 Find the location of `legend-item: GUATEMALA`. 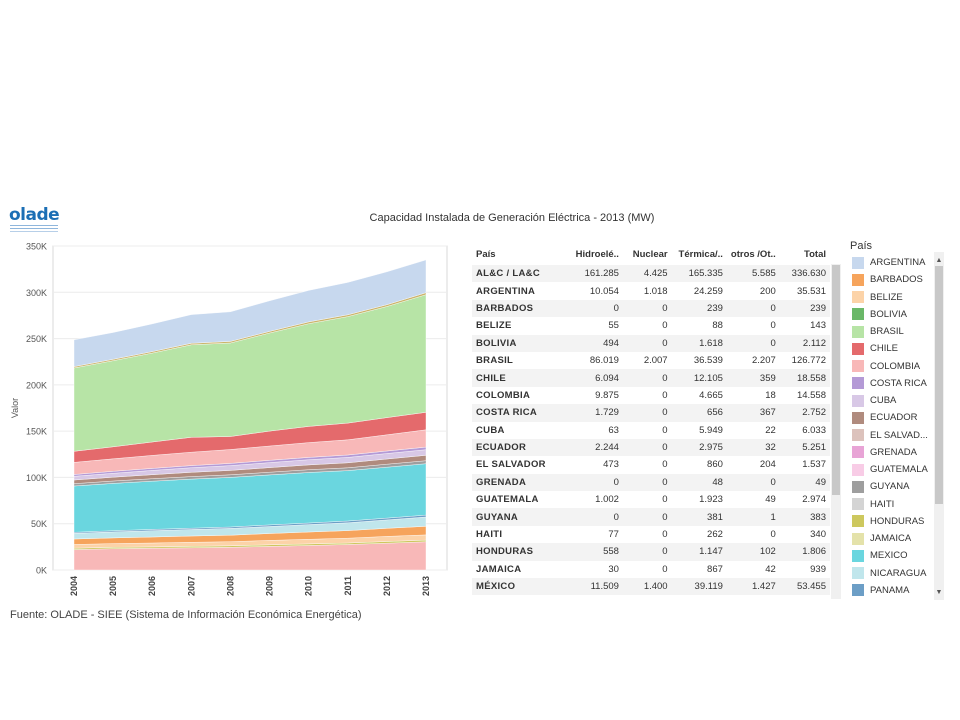

legend-item: GUATEMALA is located at coordinates (892, 469).